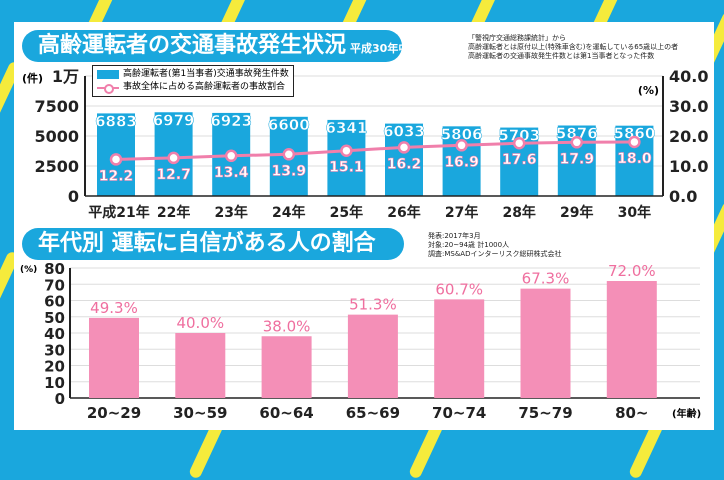  What do you see at coordinates (373, 305) in the screenshot?
I see `bar-value-label: 51.3%` at bounding box center [373, 305].